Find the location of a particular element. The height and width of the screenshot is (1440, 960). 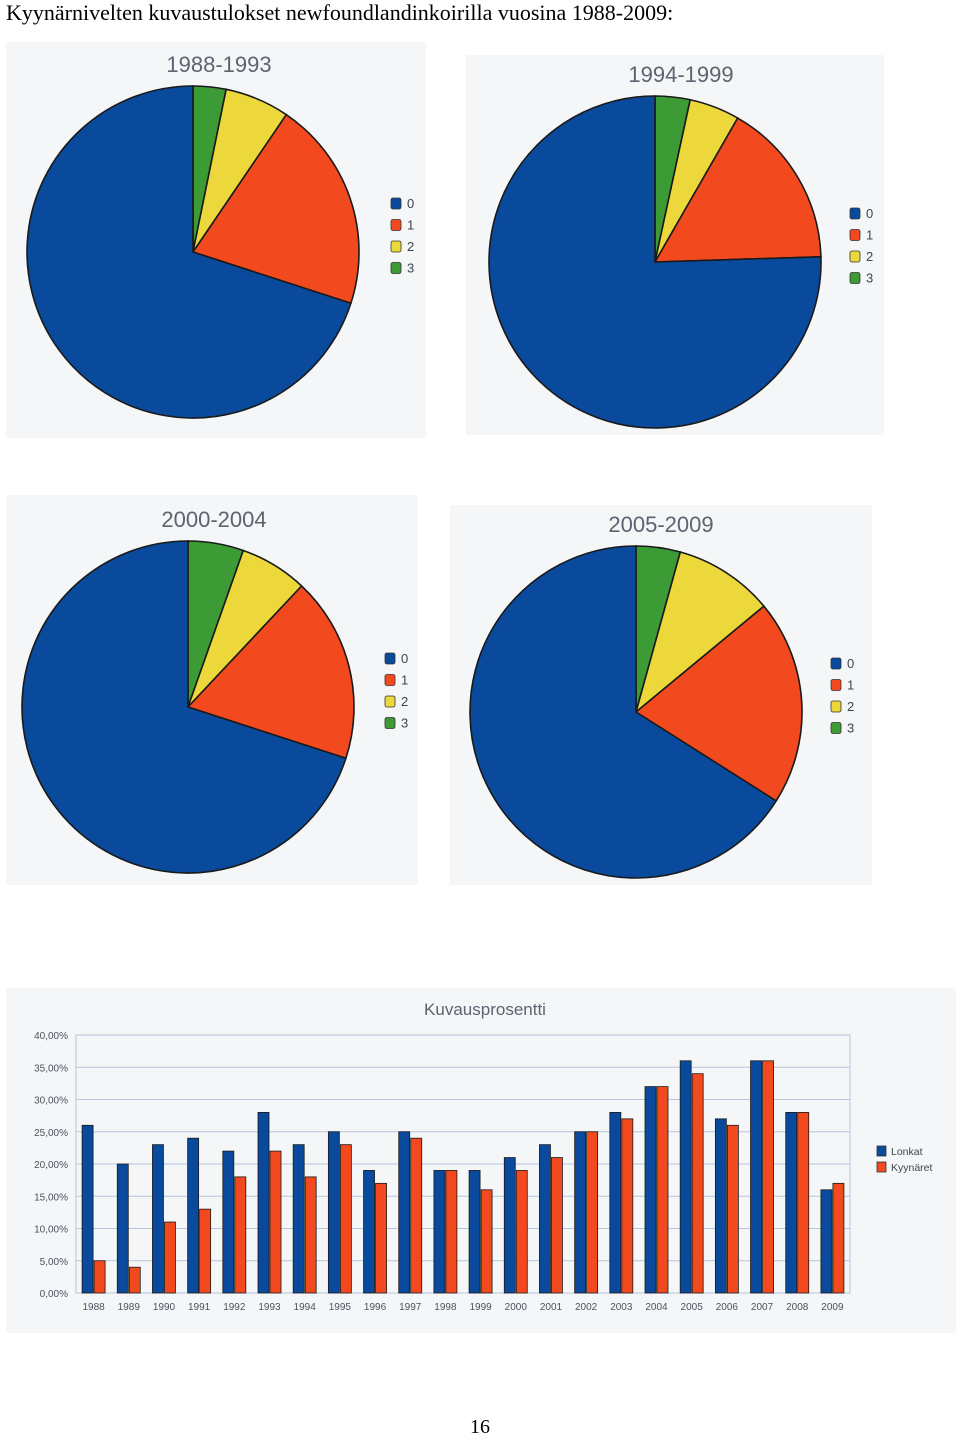

bar-kyynaret-2000 is located at coordinates (521, 1232).